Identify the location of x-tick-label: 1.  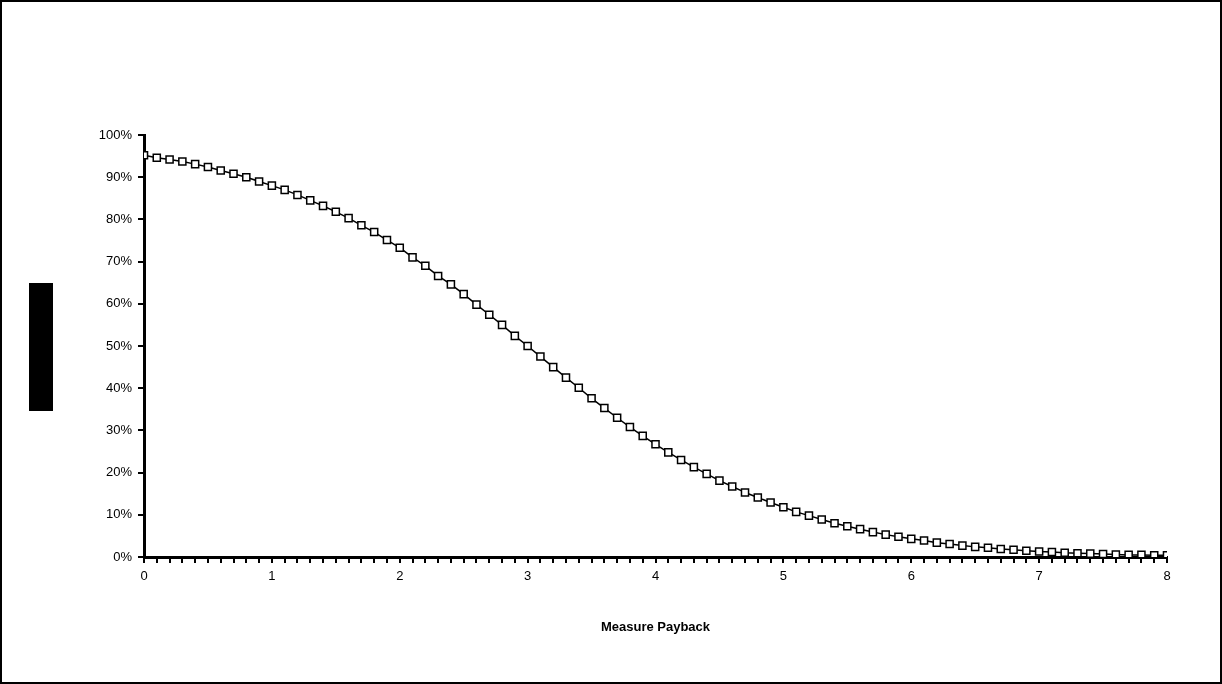
(272, 576).